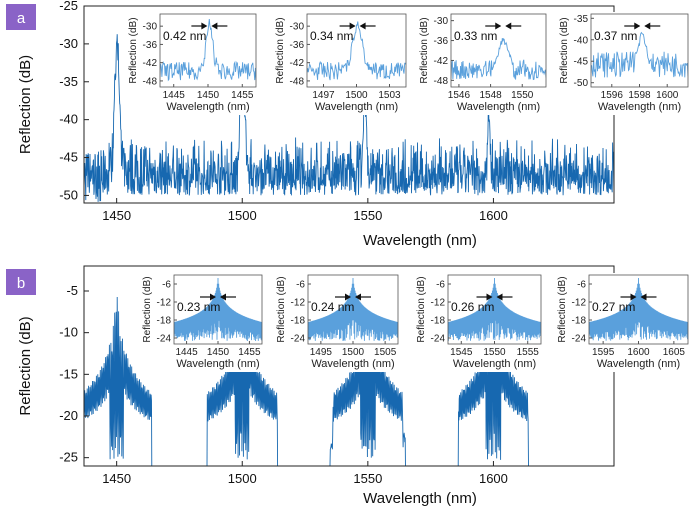  Describe the element at coordinates (353, 352) in the screenshot. I see `inset-x-tick-label: 1500` at that location.